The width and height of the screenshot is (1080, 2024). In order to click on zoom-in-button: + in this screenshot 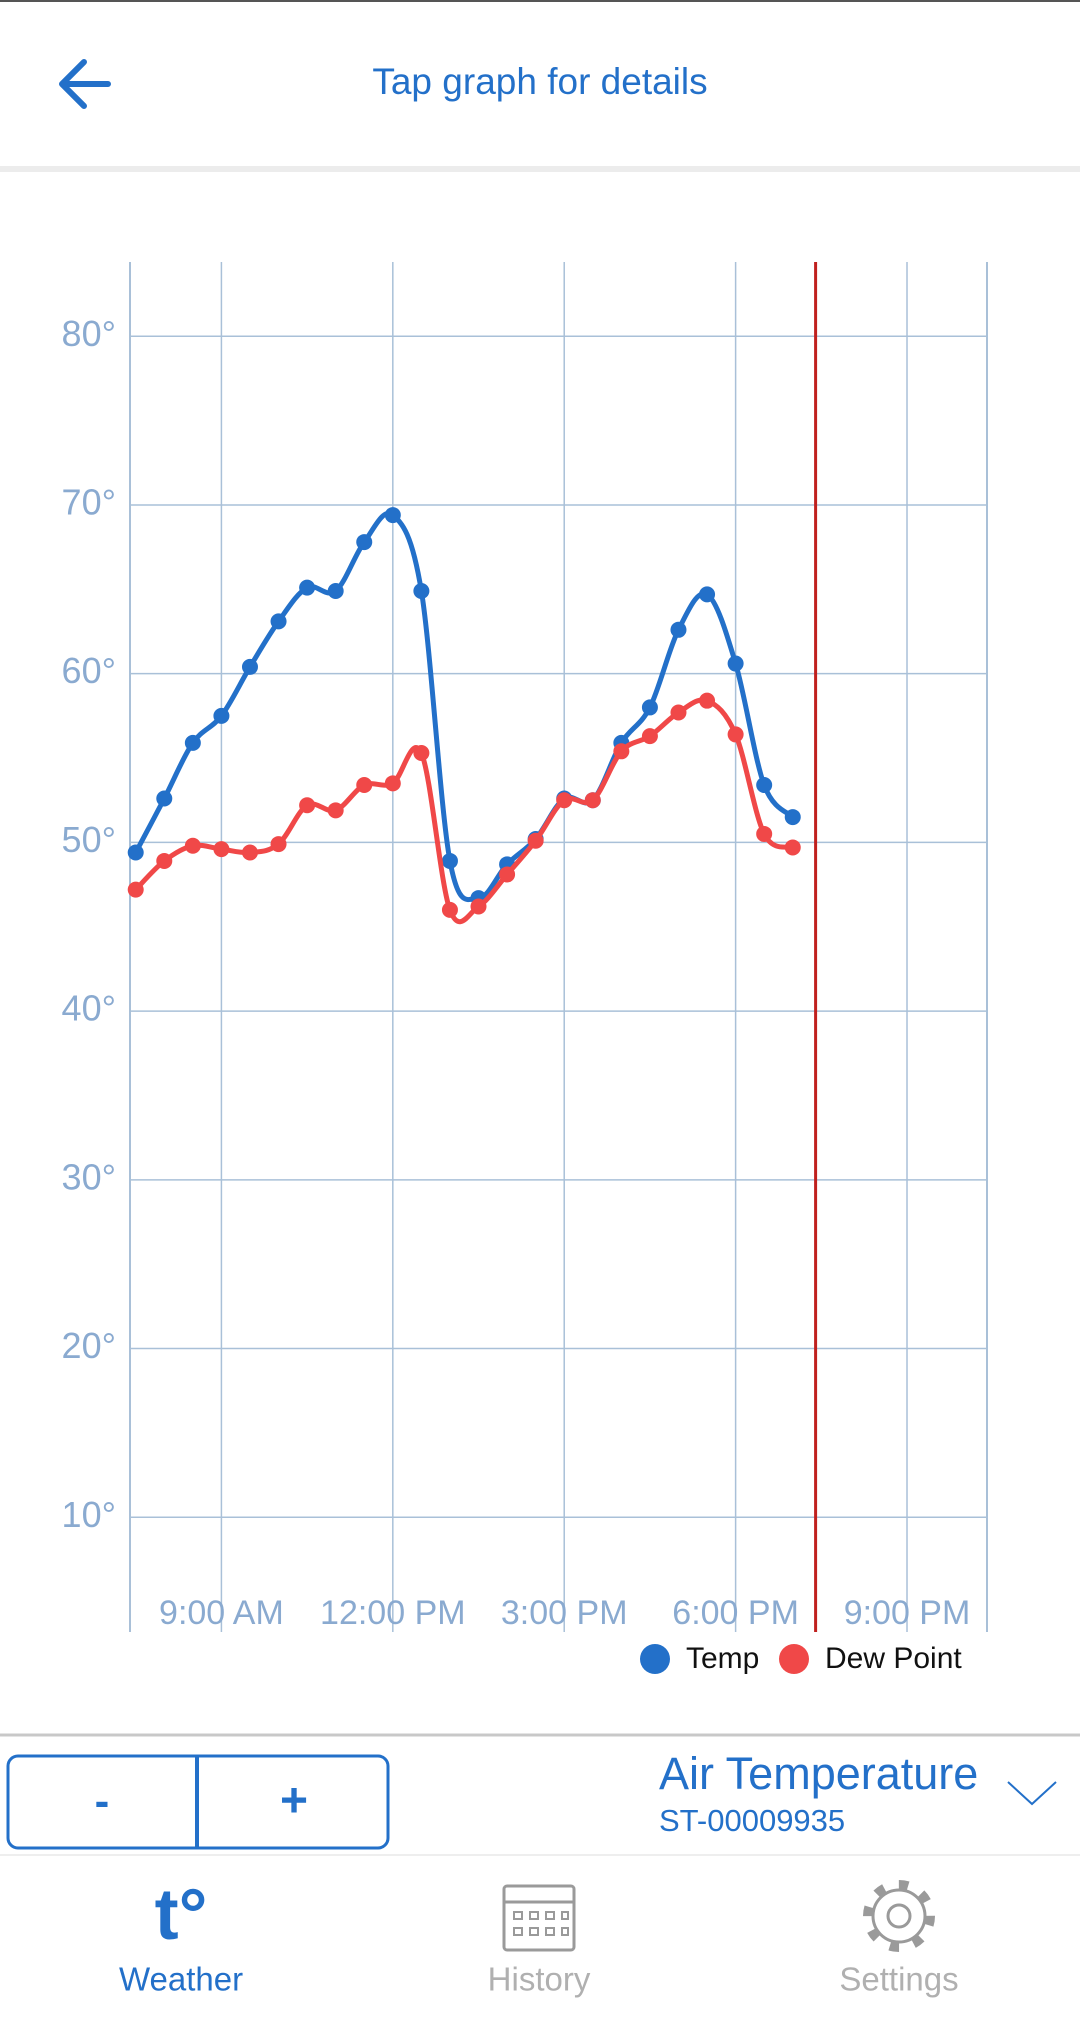, I will do `click(294, 1801)`.